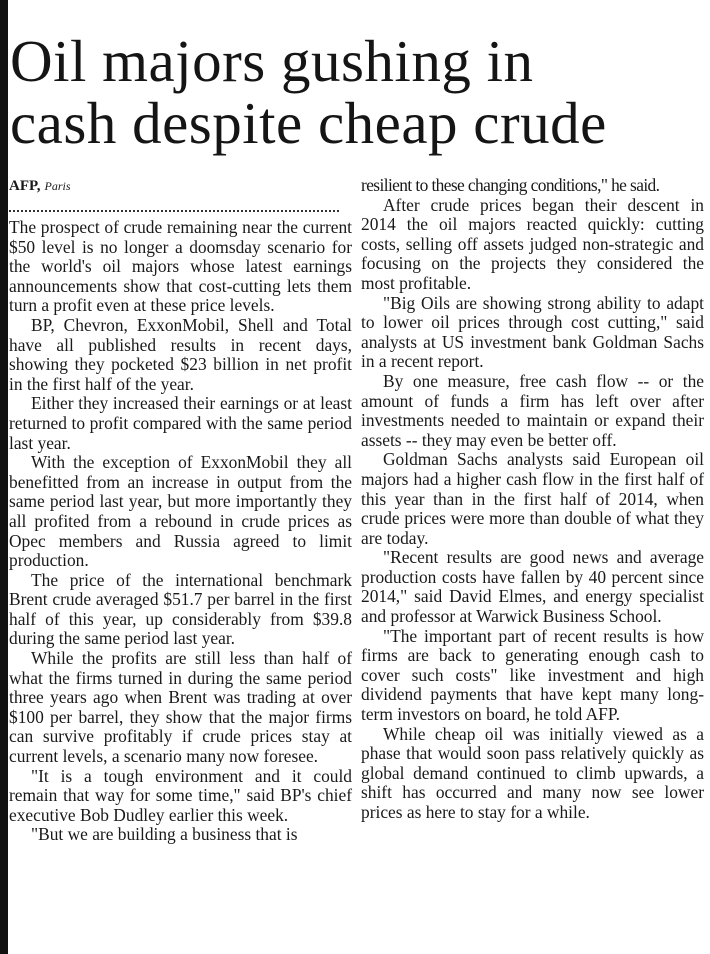  What do you see at coordinates (174, 211) in the screenshot?
I see `dotted-divider` at bounding box center [174, 211].